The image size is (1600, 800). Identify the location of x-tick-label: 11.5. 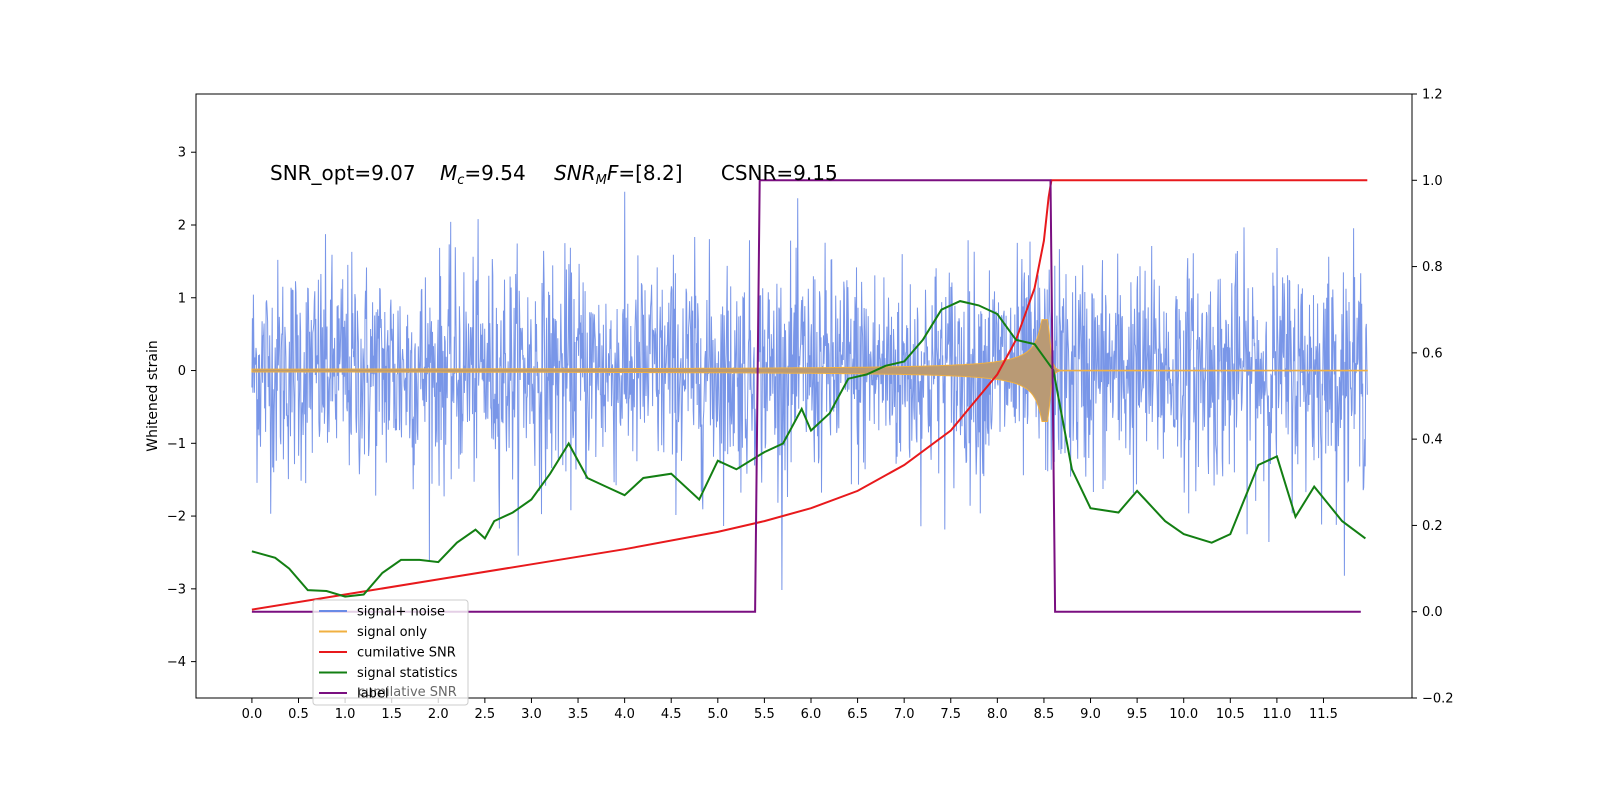
(1323, 714).